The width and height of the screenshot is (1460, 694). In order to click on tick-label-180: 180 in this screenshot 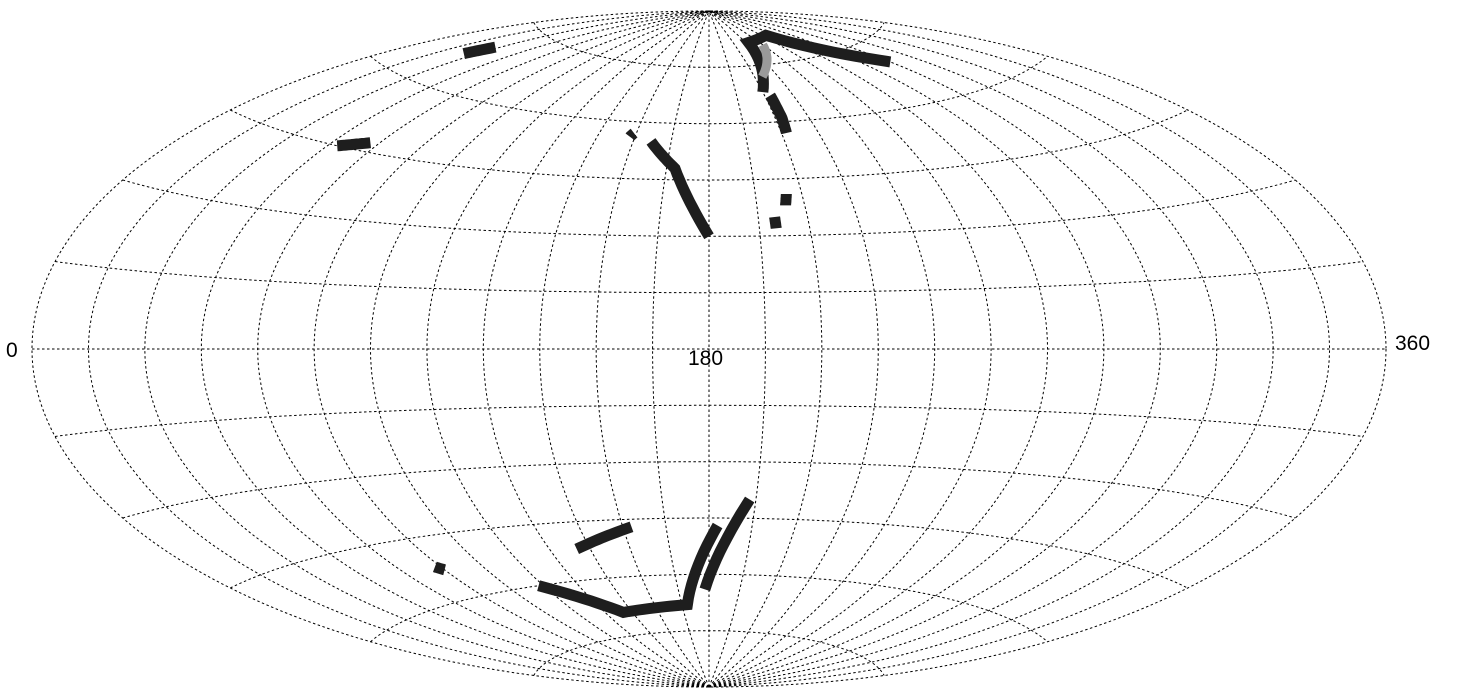, I will do `click(705, 358)`.